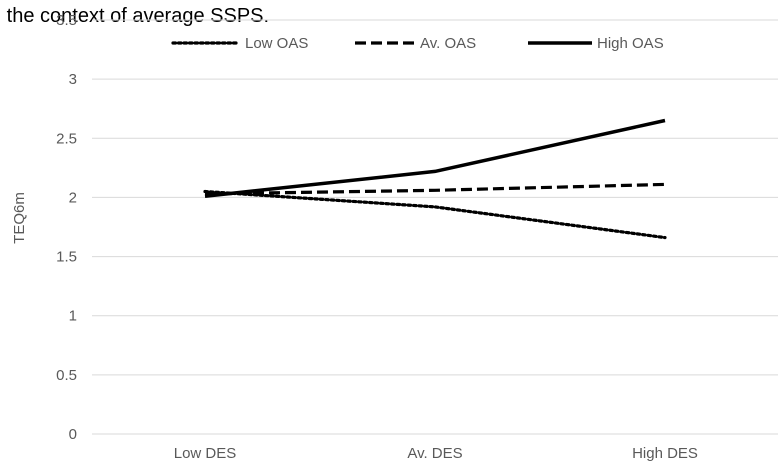 Image resolution: width=781 pixels, height=464 pixels. I want to click on legend-label: High OAS, so click(630, 43).